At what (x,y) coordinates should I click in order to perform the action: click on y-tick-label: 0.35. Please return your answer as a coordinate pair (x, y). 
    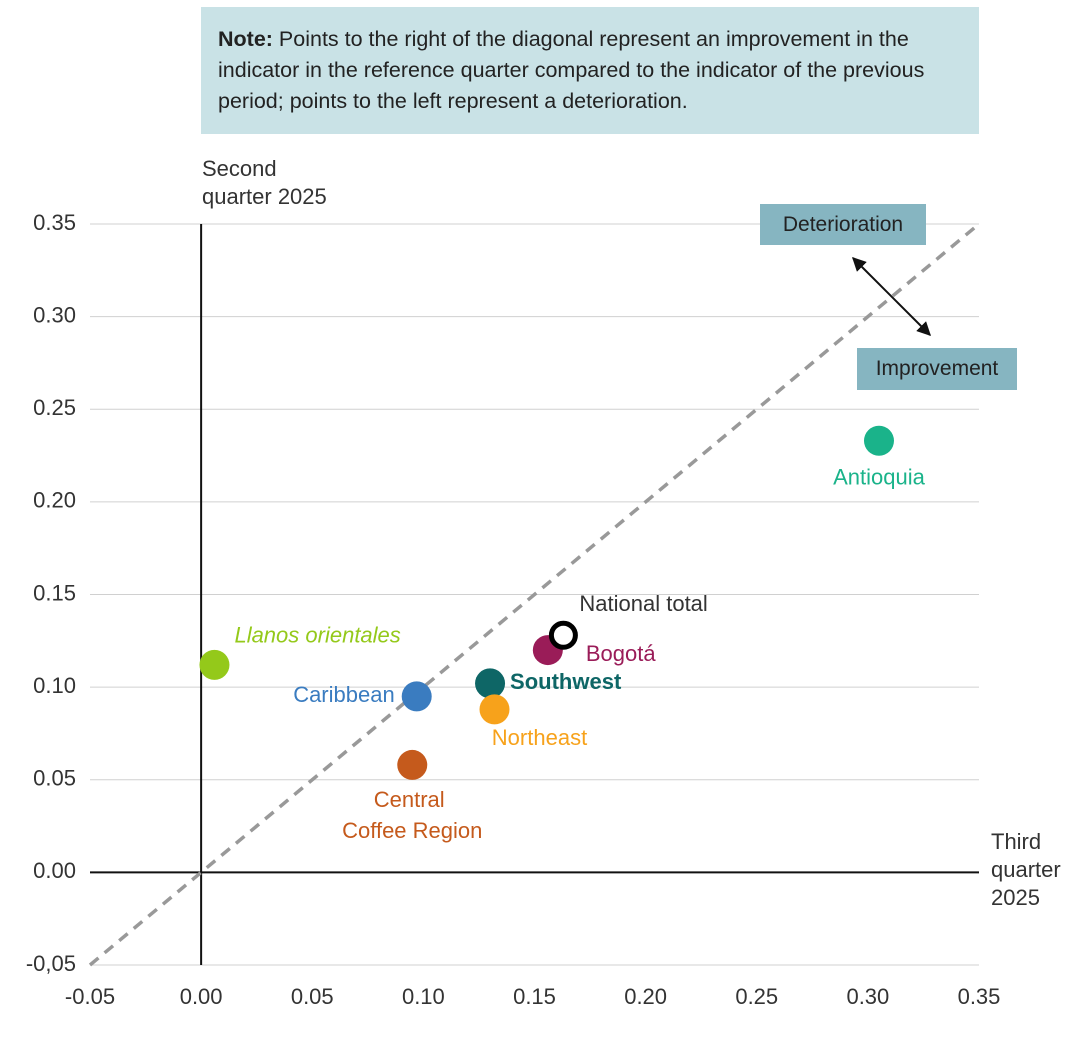
    Looking at the image, I should click on (54, 222).